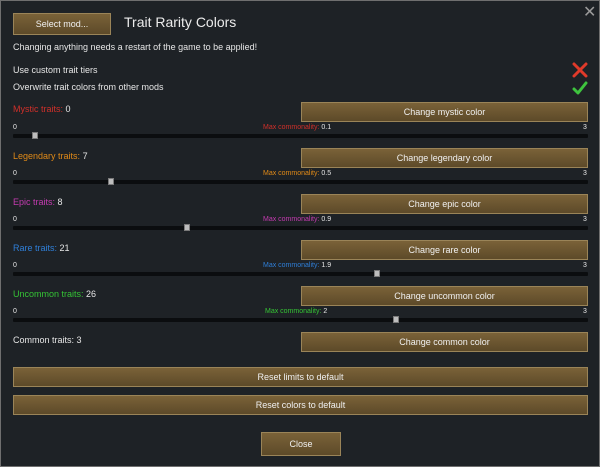 This screenshot has width=600, height=467. Describe the element at coordinates (326, 265) in the screenshot. I see `max-commonality-value: 1.9` at that location.